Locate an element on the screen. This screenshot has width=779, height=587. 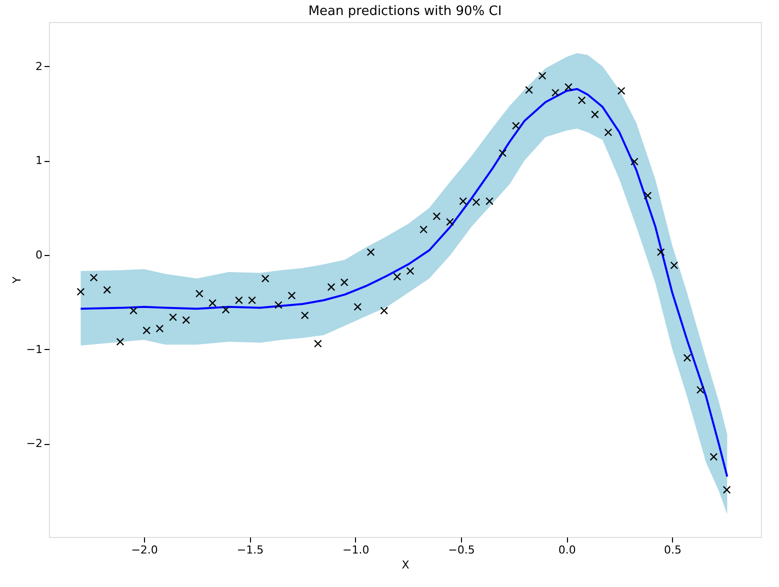
x-tick-label: −0.5 is located at coordinates (461, 550).